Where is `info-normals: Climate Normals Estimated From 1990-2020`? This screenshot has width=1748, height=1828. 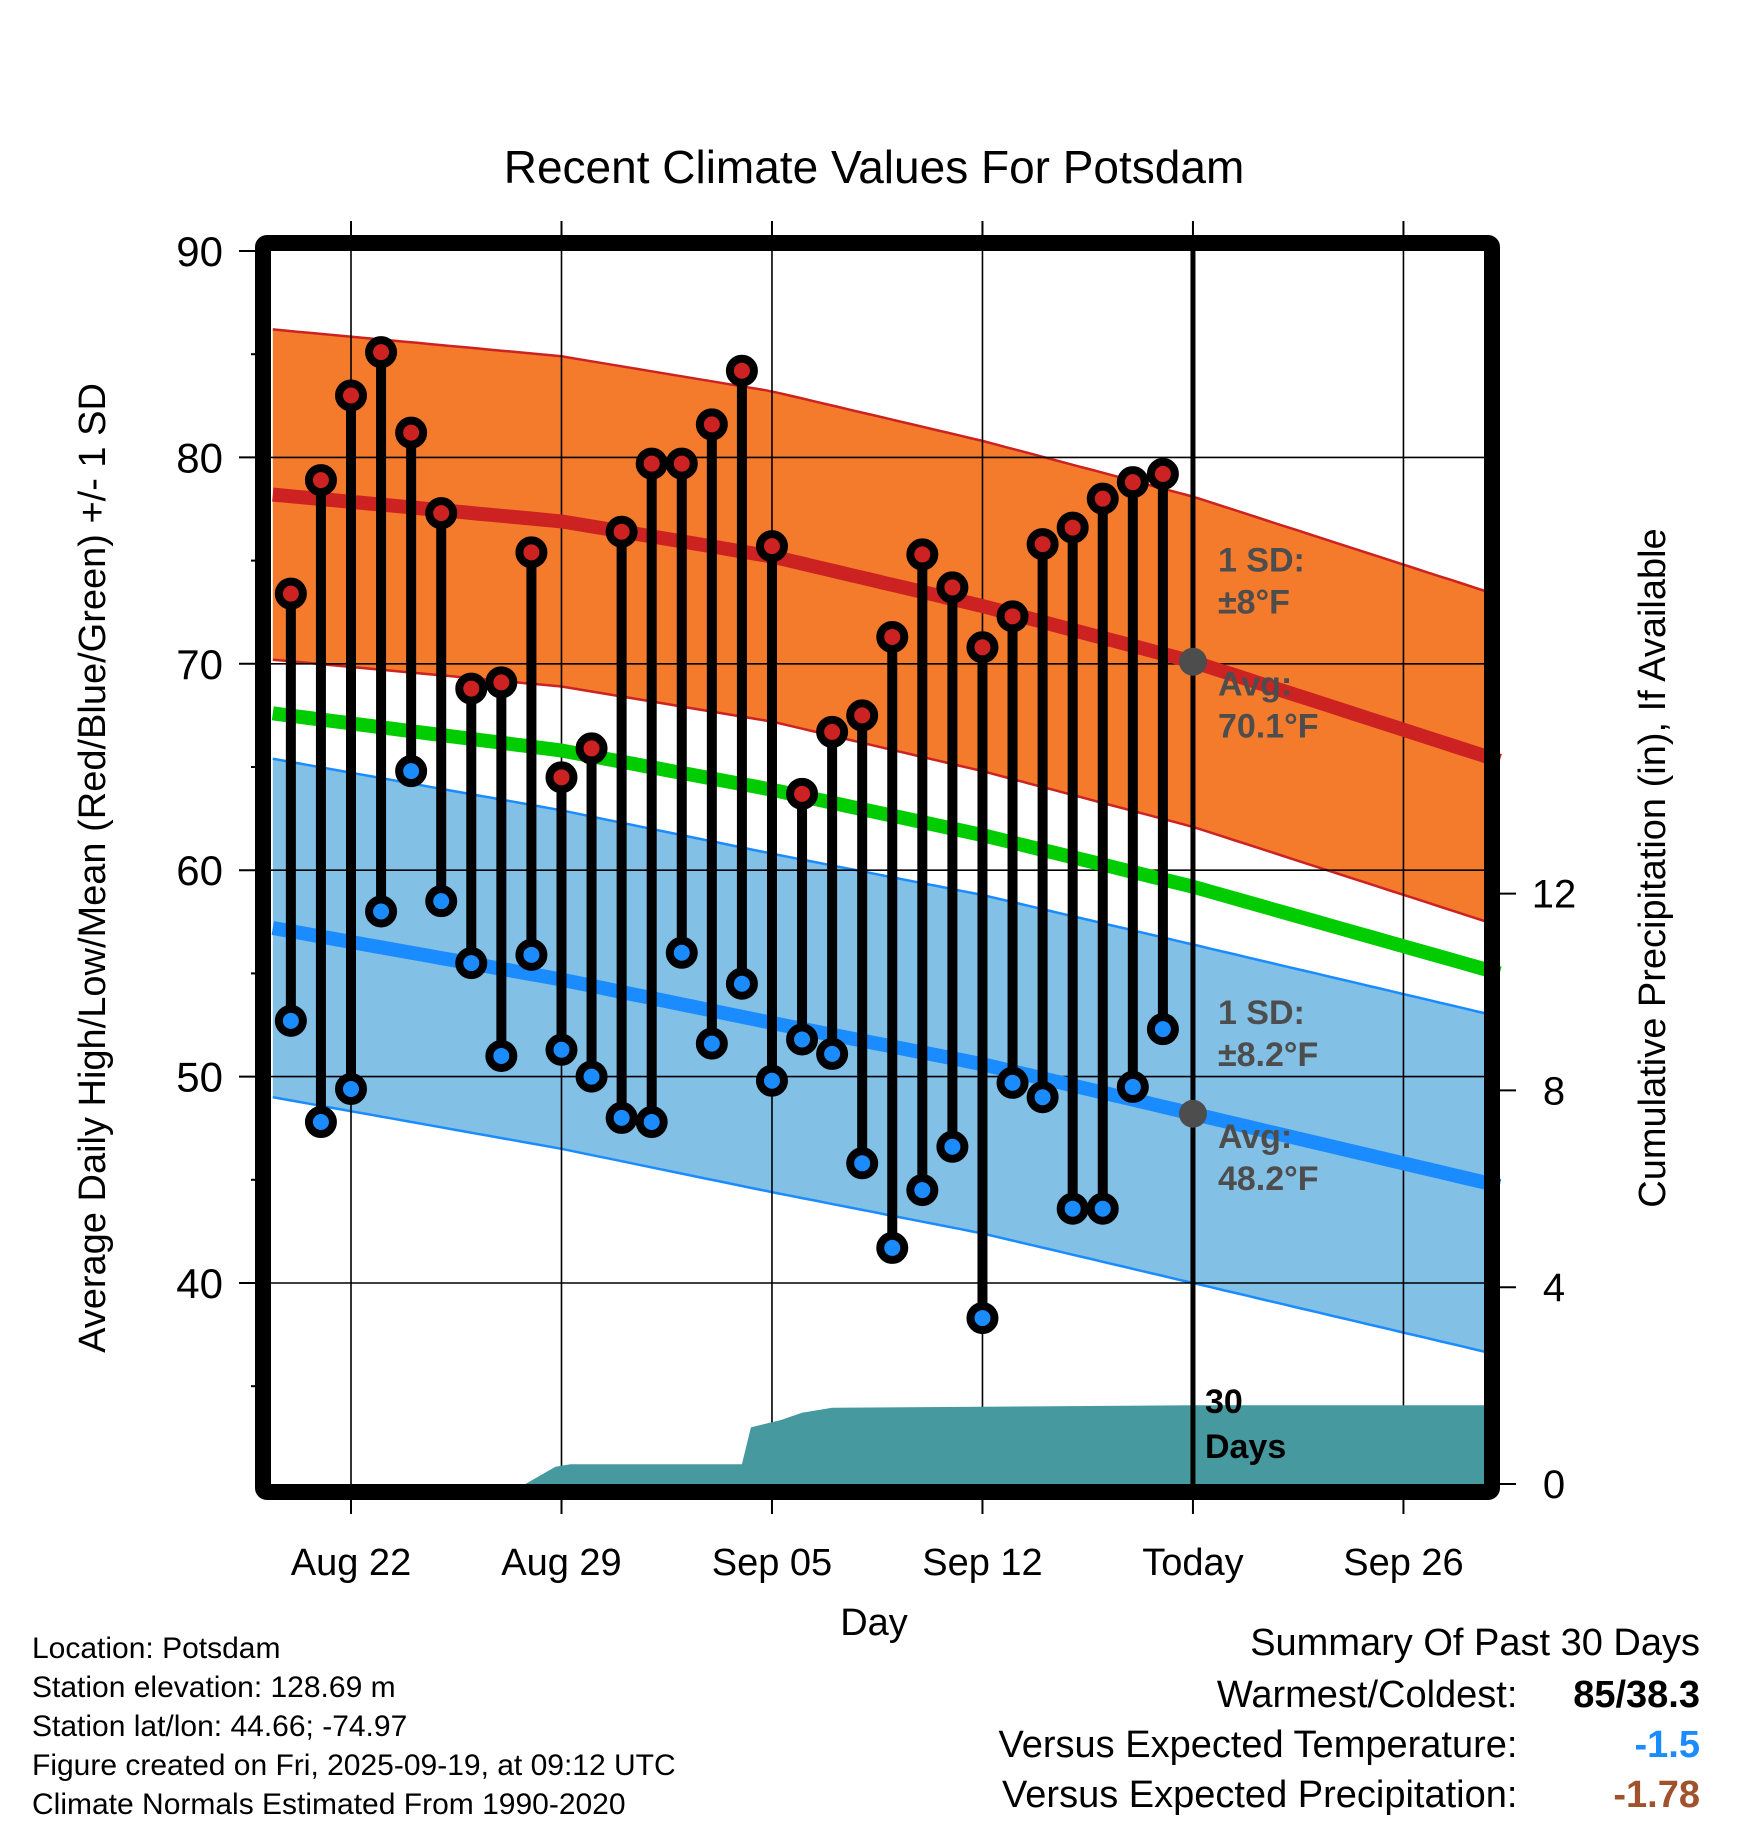
info-normals: Climate Normals Estimated From 1990-2020 is located at coordinates (329, 1804).